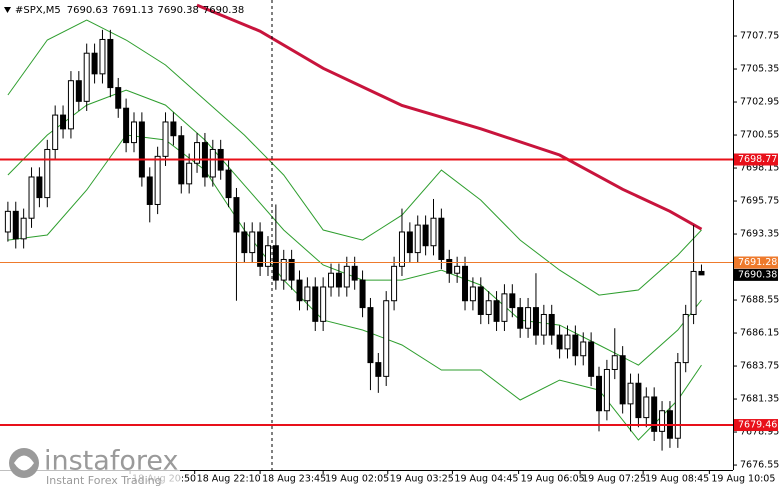  What do you see at coordinates (553, 479) in the screenshot?
I see `x-tick-label: 19 Aug 06:05` at bounding box center [553, 479].